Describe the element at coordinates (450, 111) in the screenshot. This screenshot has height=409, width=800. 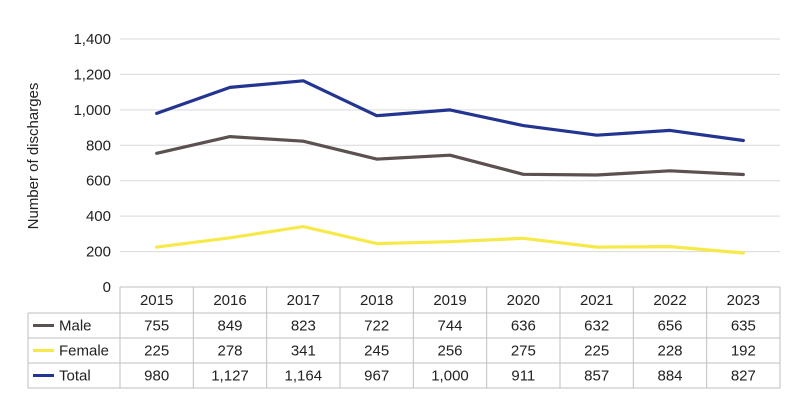
I see `series-line-total` at that location.